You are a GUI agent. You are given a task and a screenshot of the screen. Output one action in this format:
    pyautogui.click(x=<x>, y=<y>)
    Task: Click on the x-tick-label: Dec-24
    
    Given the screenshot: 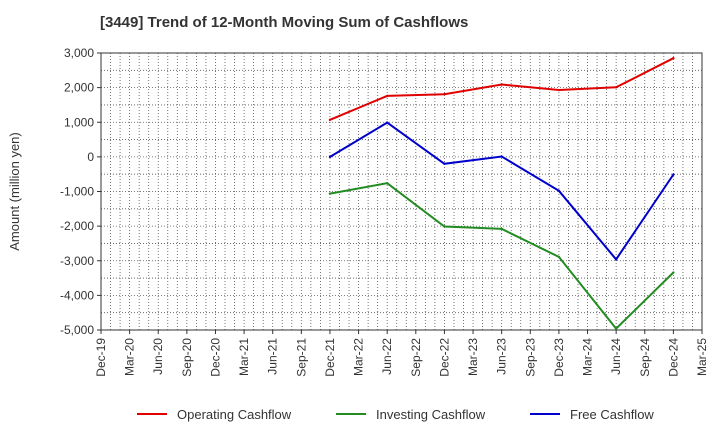 What is the action you would take?
    pyautogui.click(x=673, y=357)
    